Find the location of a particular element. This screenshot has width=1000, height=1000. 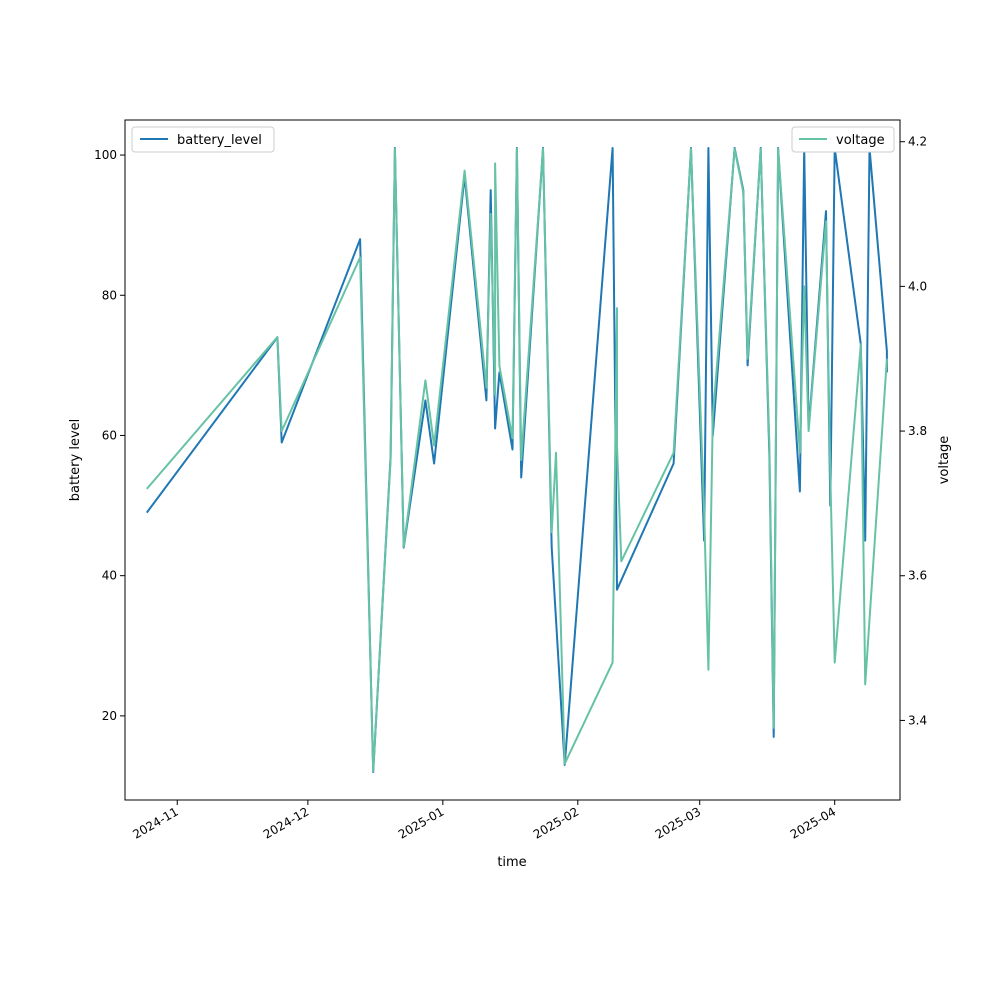

legend-voltage: voltage is located at coordinates (843, 139).